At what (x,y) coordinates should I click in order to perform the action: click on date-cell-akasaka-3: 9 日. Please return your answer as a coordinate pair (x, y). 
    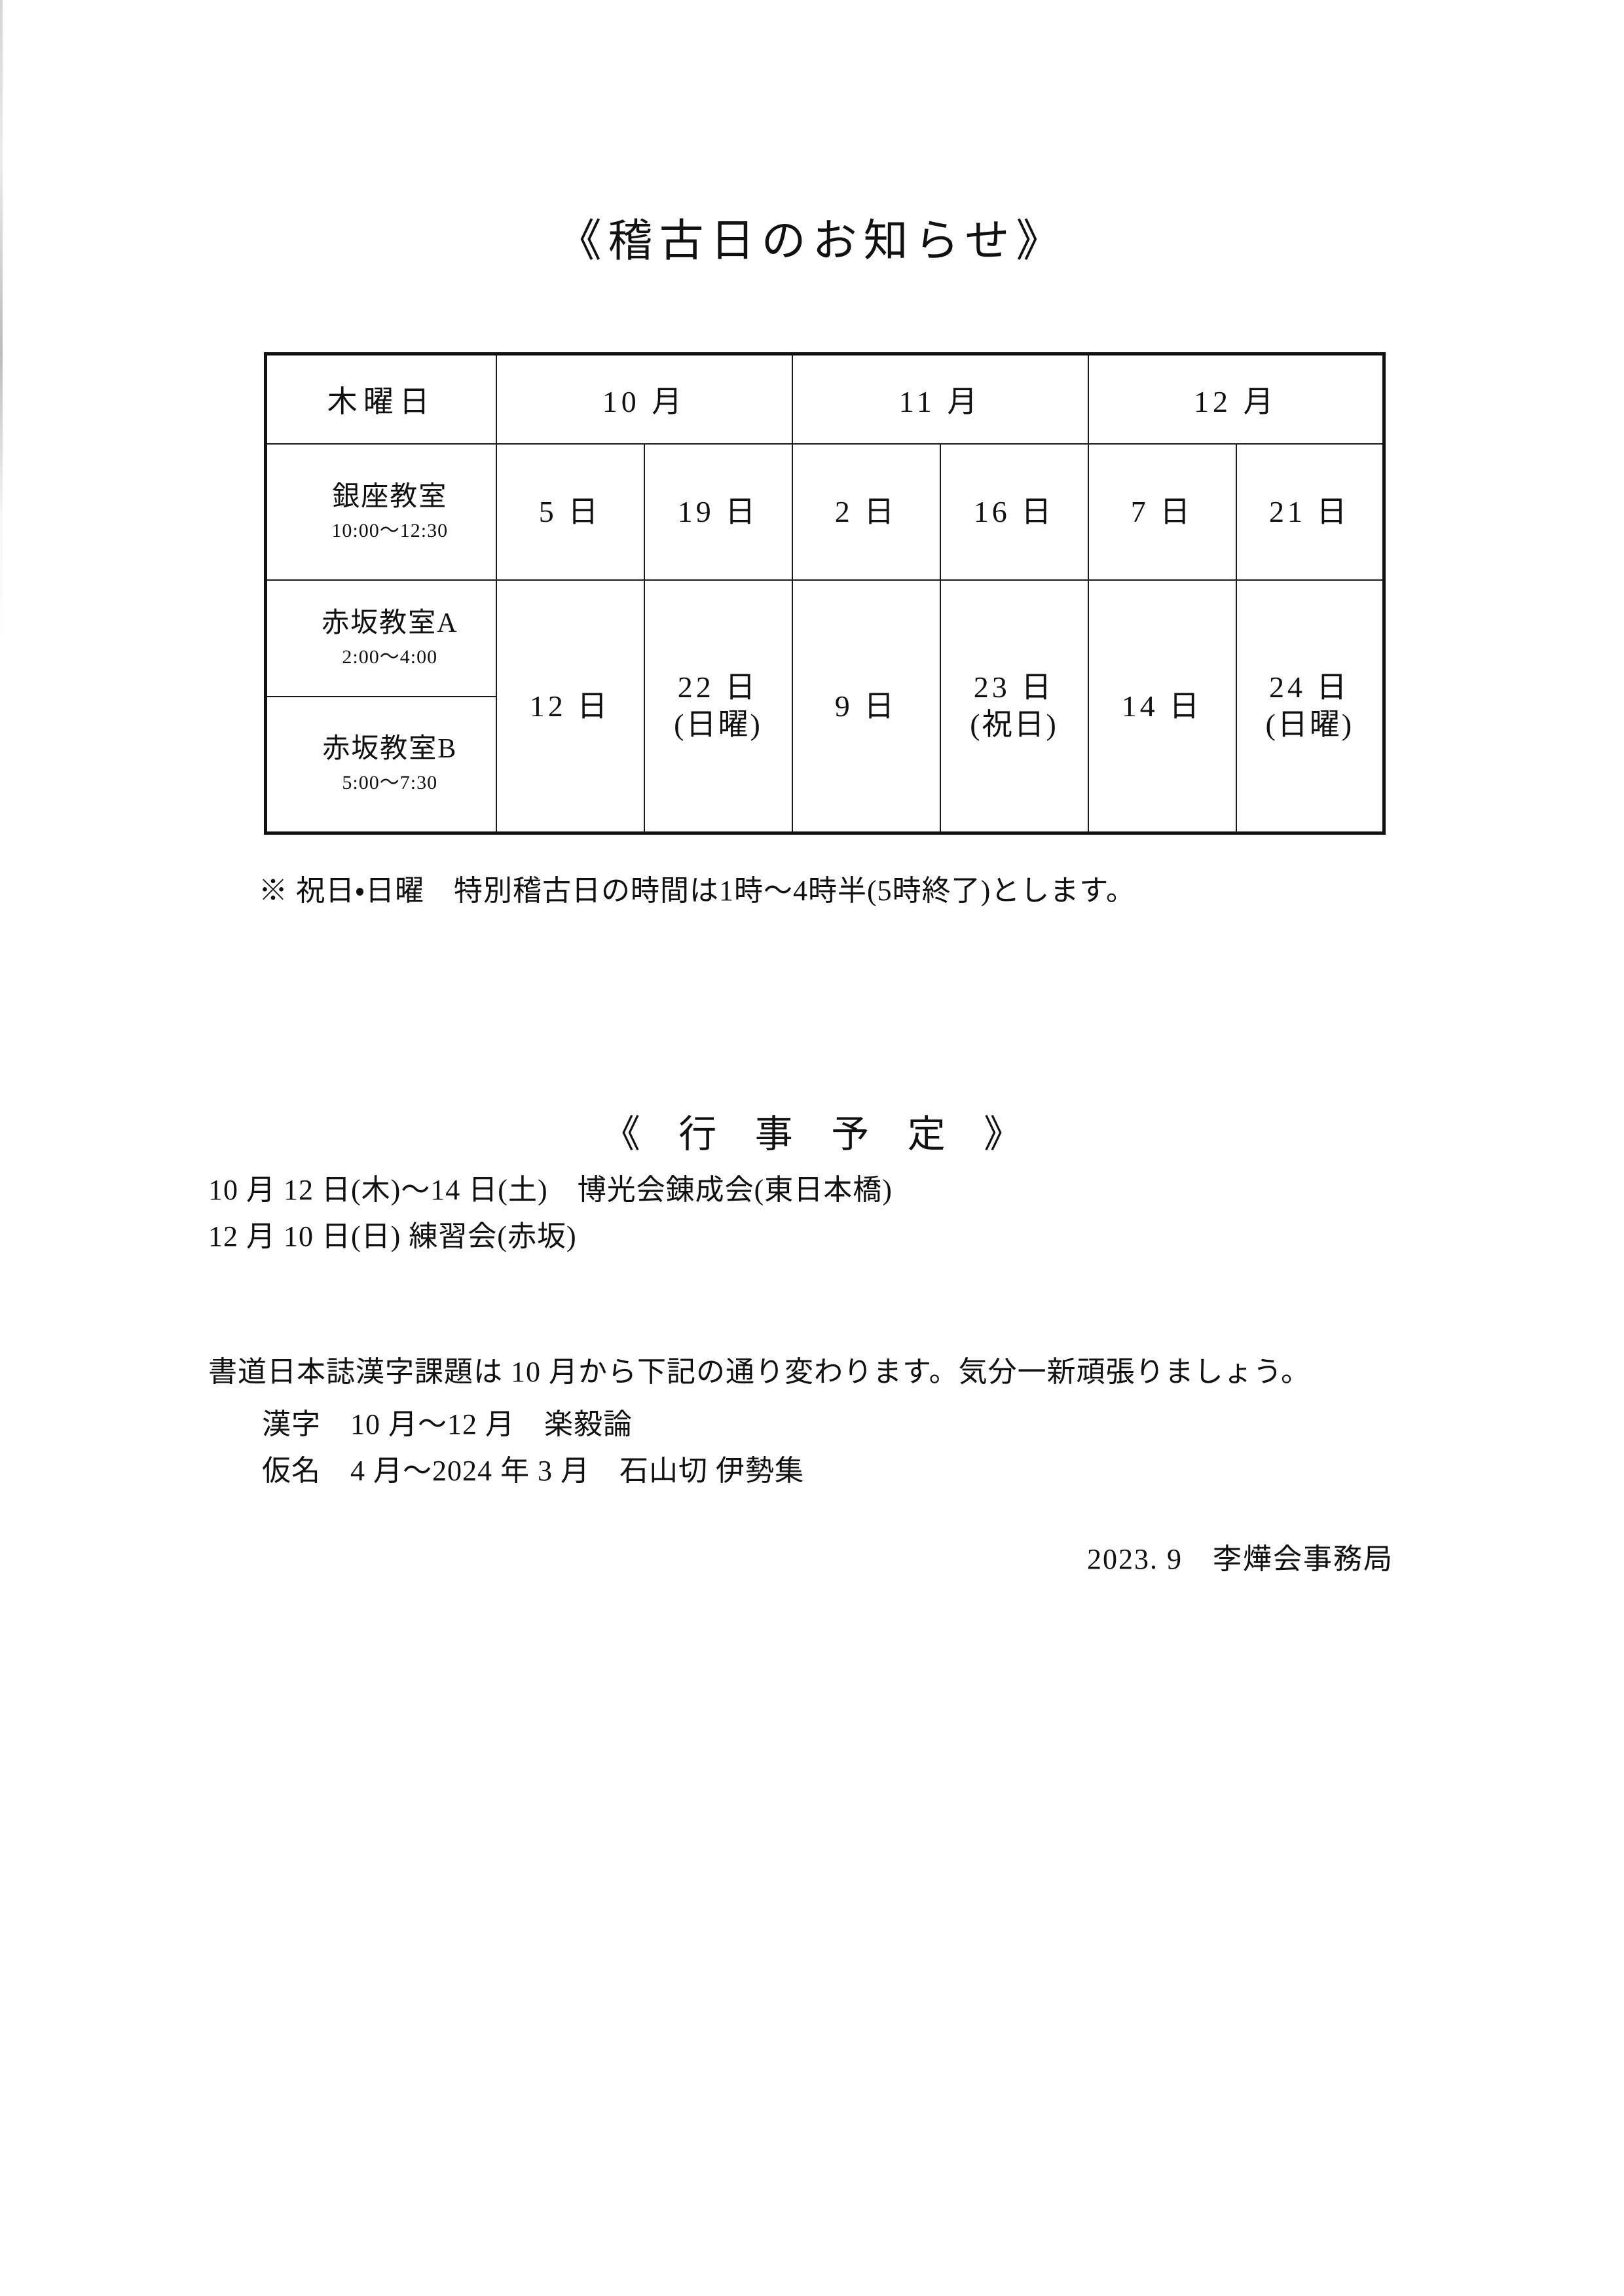
    Looking at the image, I should click on (866, 706).